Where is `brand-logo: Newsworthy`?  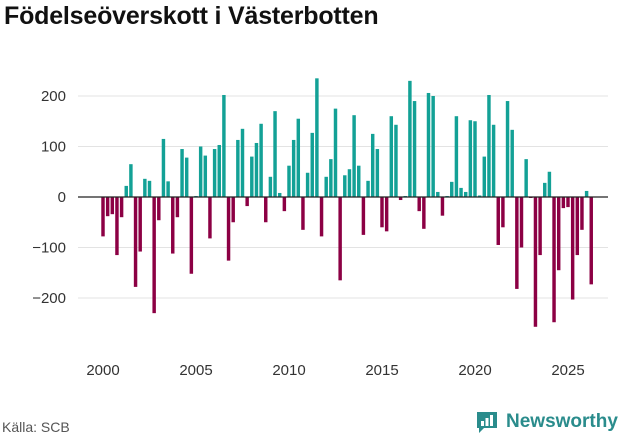
brand-logo: Newsworthy is located at coordinates (546, 422).